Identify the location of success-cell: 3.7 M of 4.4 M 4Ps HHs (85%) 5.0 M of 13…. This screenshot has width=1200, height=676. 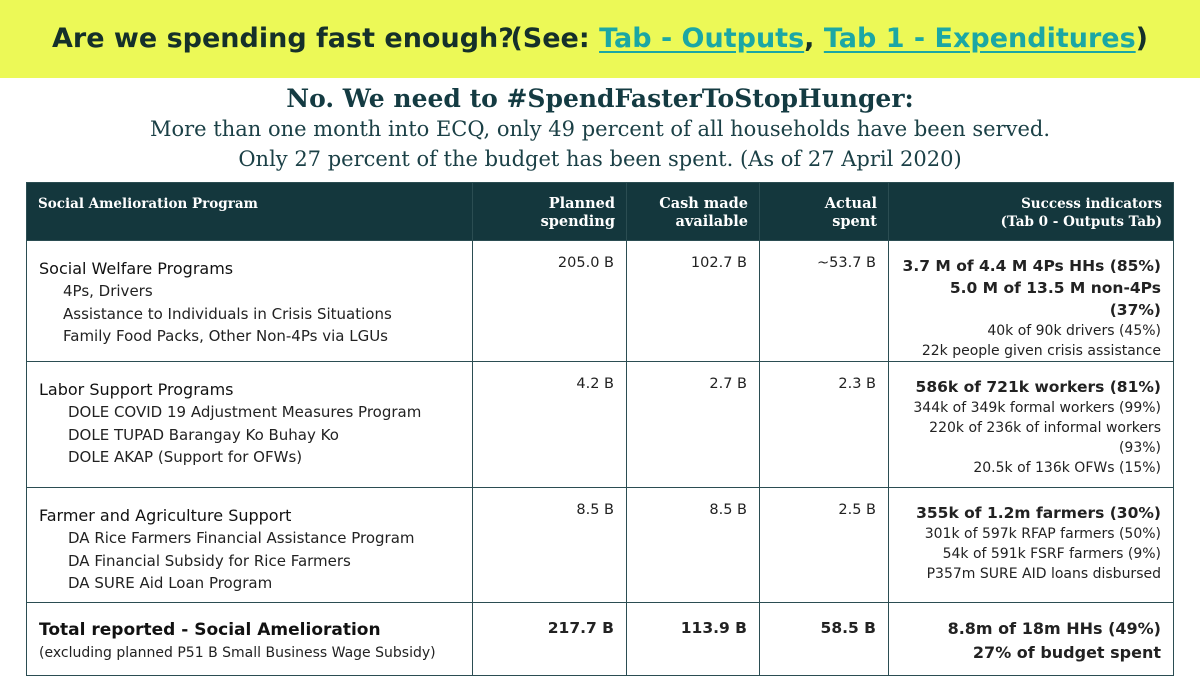
(1031, 301).